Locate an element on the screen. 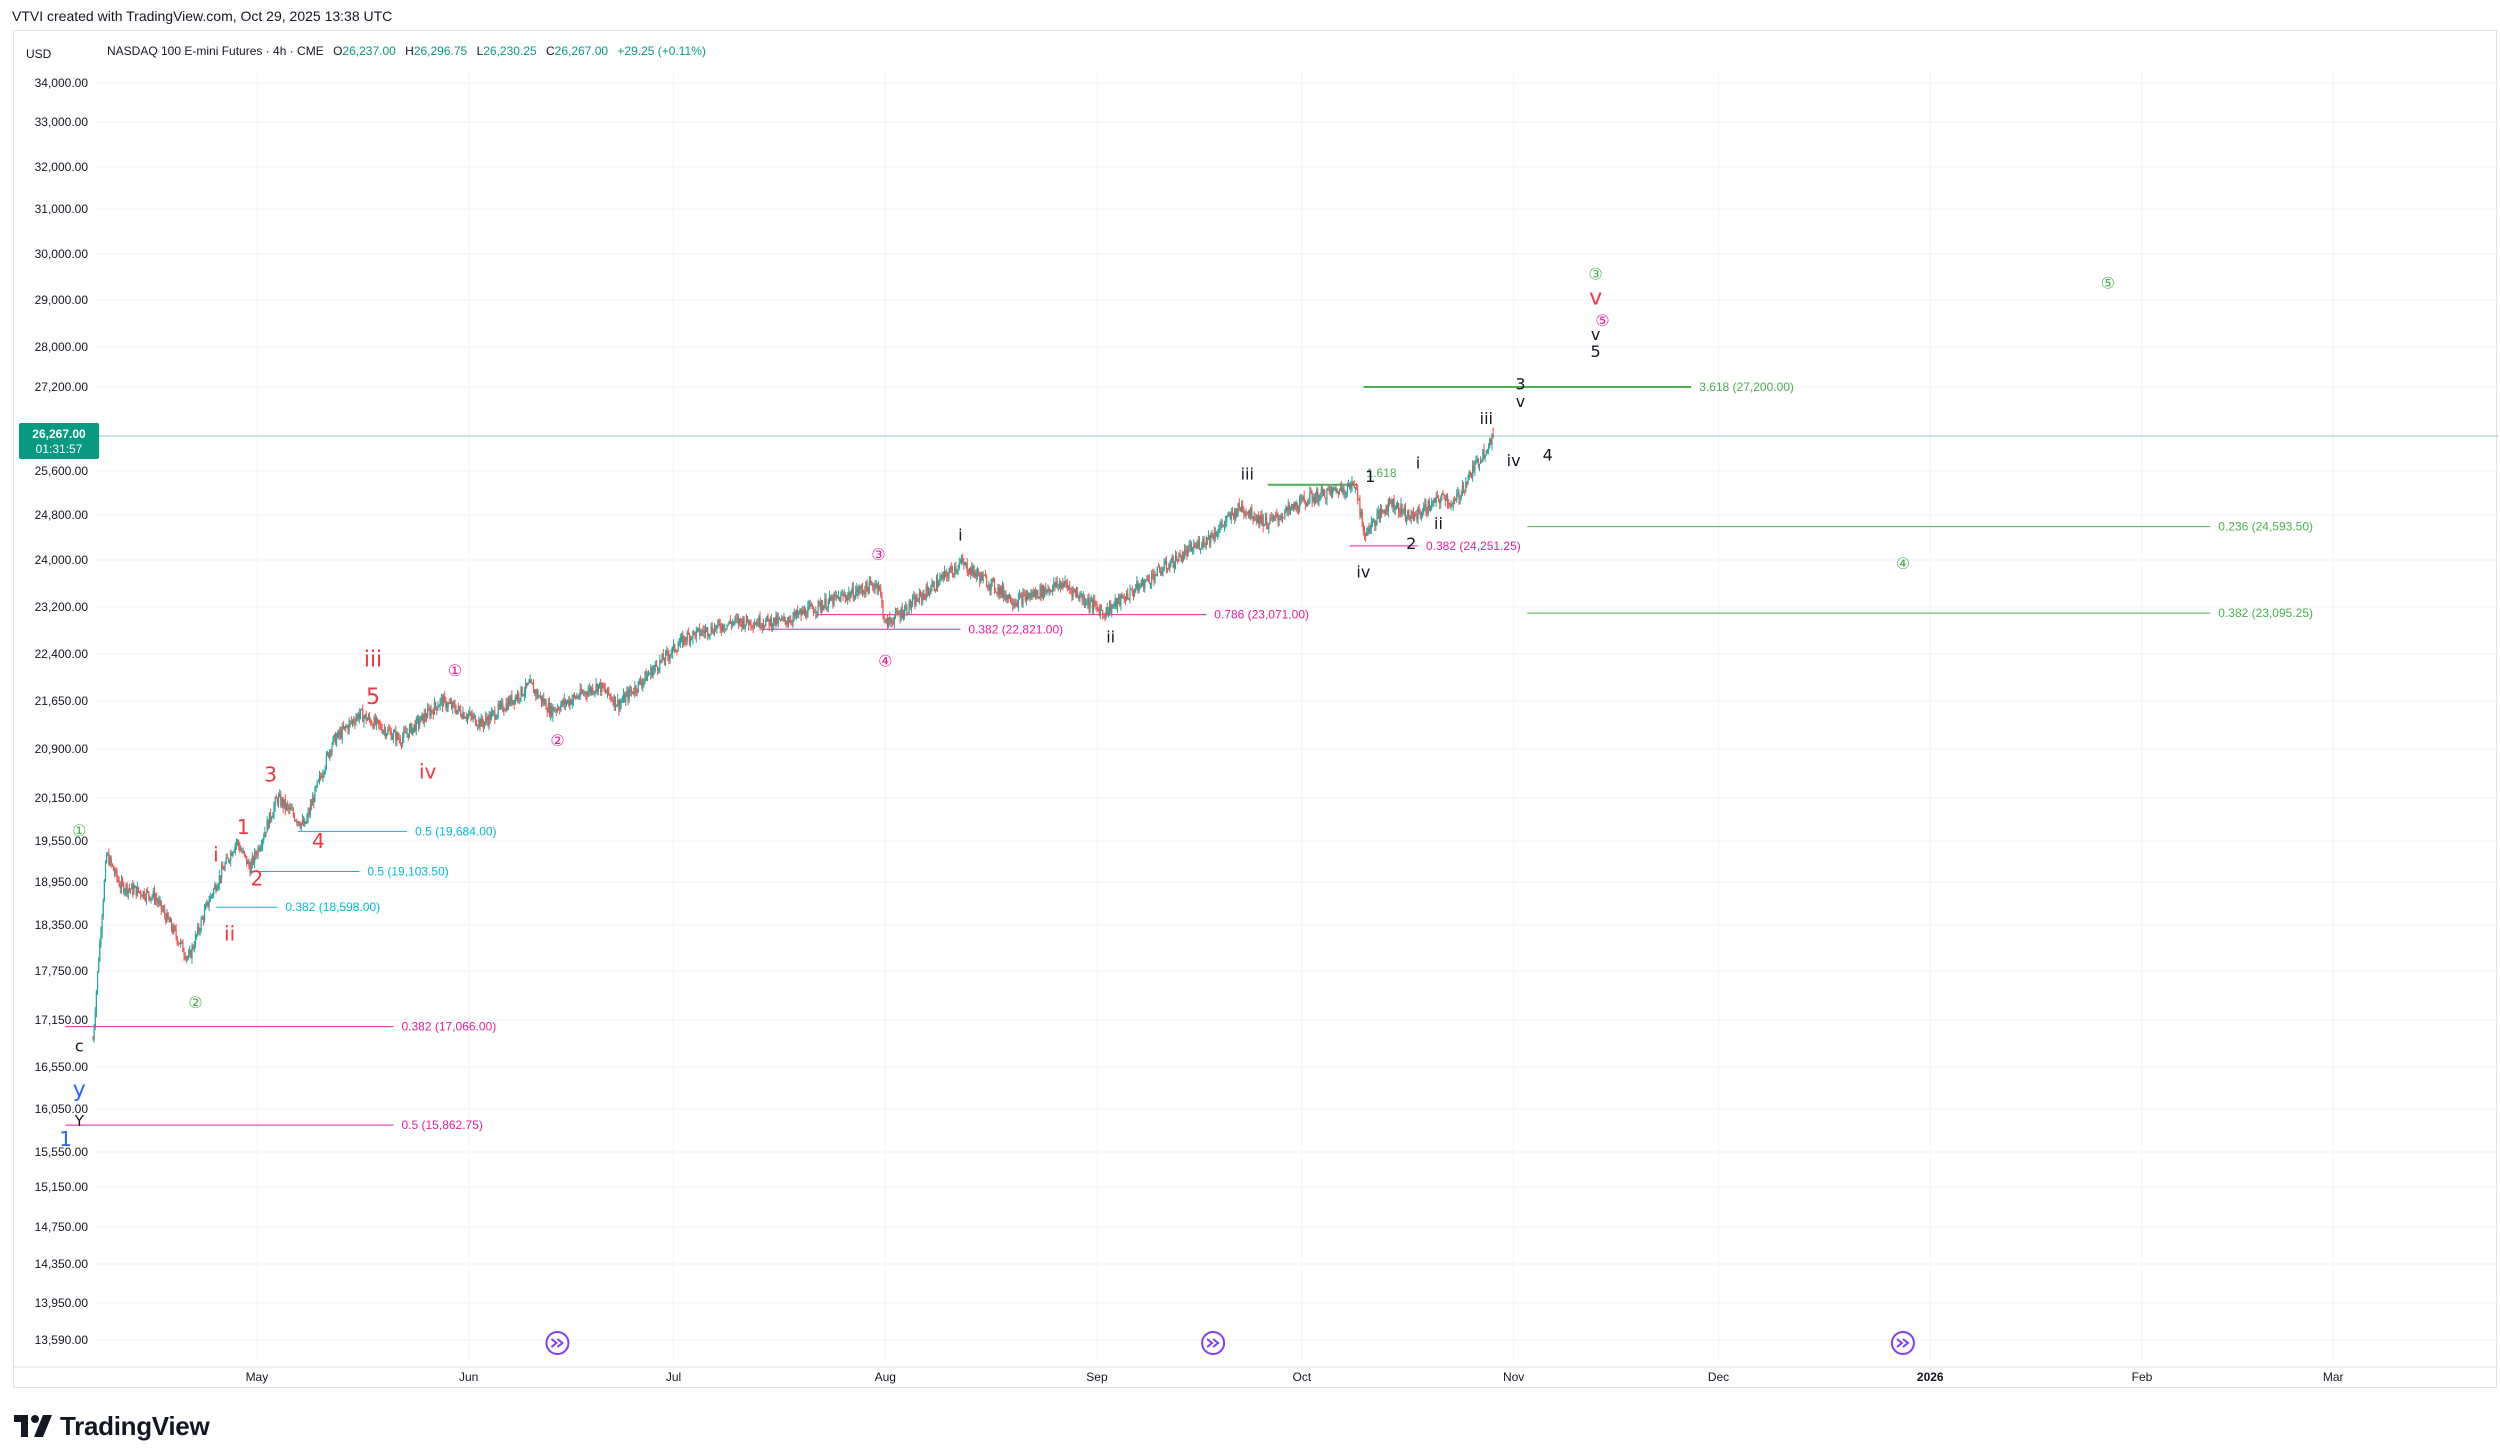 Image resolution: width=2500 pixels, height=1456 pixels. tradingview-logo: TradingView is located at coordinates (112, 1426).